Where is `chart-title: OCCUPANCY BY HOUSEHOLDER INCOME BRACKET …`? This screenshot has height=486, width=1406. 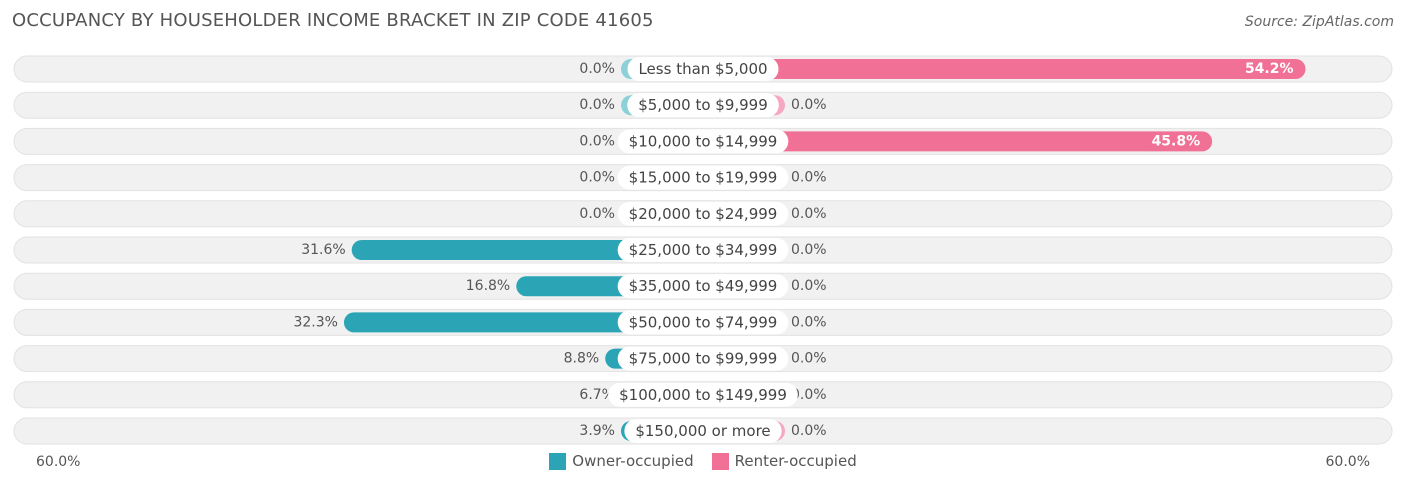 chart-title: OCCUPANCY BY HOUSEHOLDER INCOME BRACKET … is located at coordinates (333, 20).